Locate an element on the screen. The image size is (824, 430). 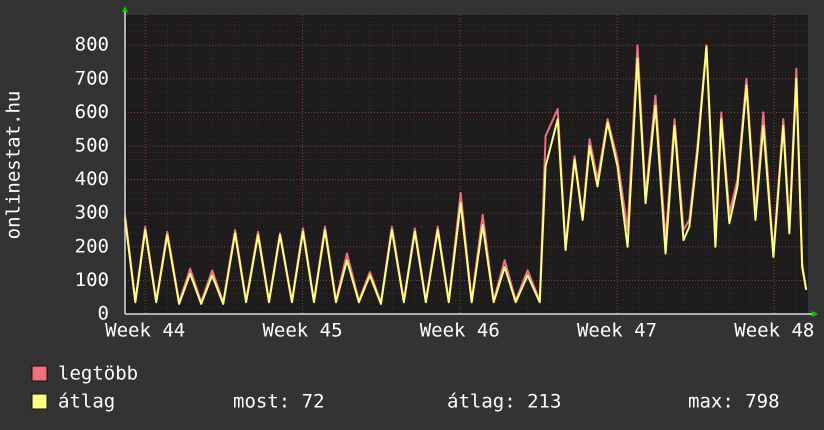
y-tick-label: 100 is located at coordinates (92, 280).